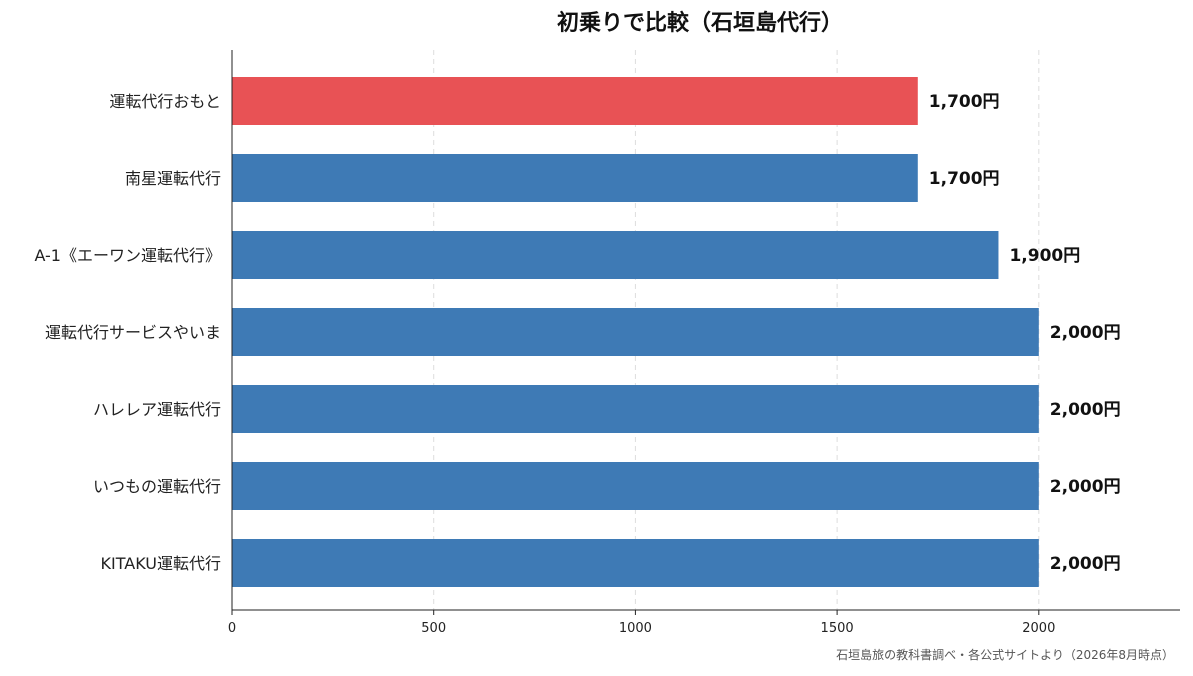 This screenshot has width=1193, height=676. I want to click on category-label: 南星運転代行, so click(173, 178).